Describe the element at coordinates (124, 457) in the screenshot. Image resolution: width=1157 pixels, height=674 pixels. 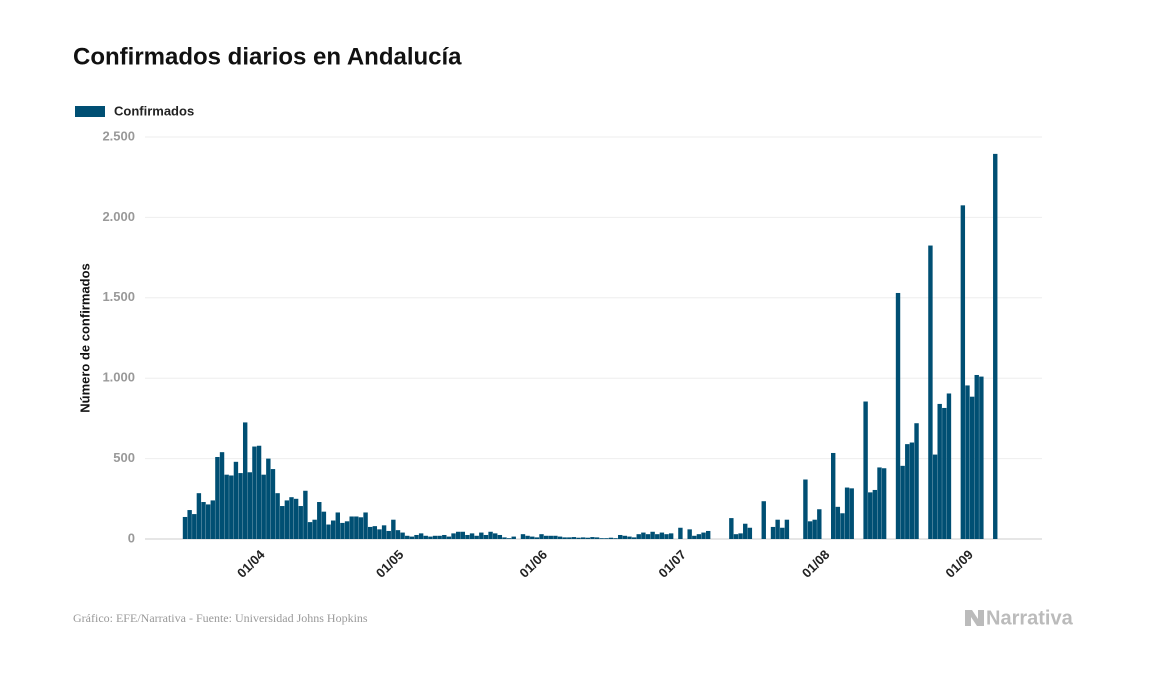
I see `y-tick-label: 500` at that location.